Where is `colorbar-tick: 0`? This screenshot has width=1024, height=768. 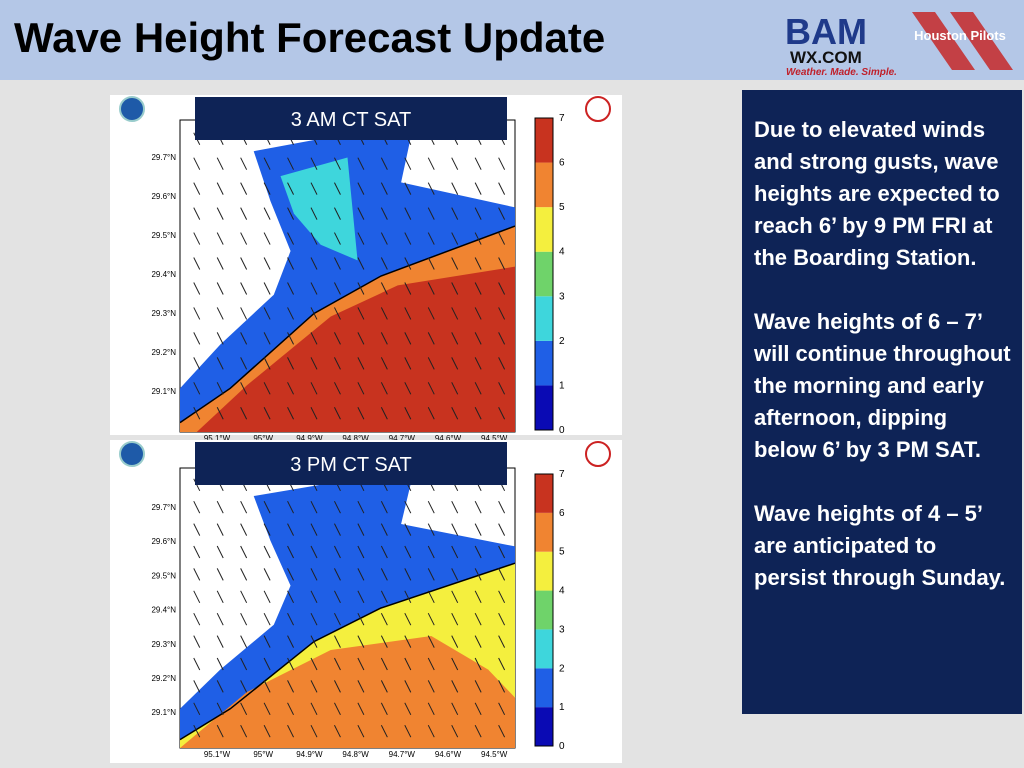 colorbar-tick: 0 is located at coordinates (562, 746).